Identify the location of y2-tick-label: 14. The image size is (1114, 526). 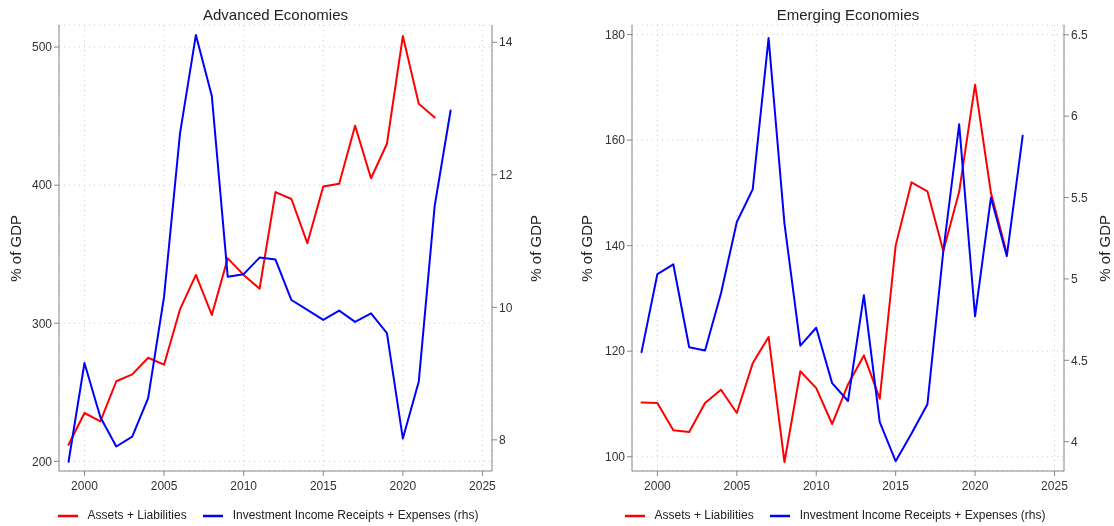
(506, 42).